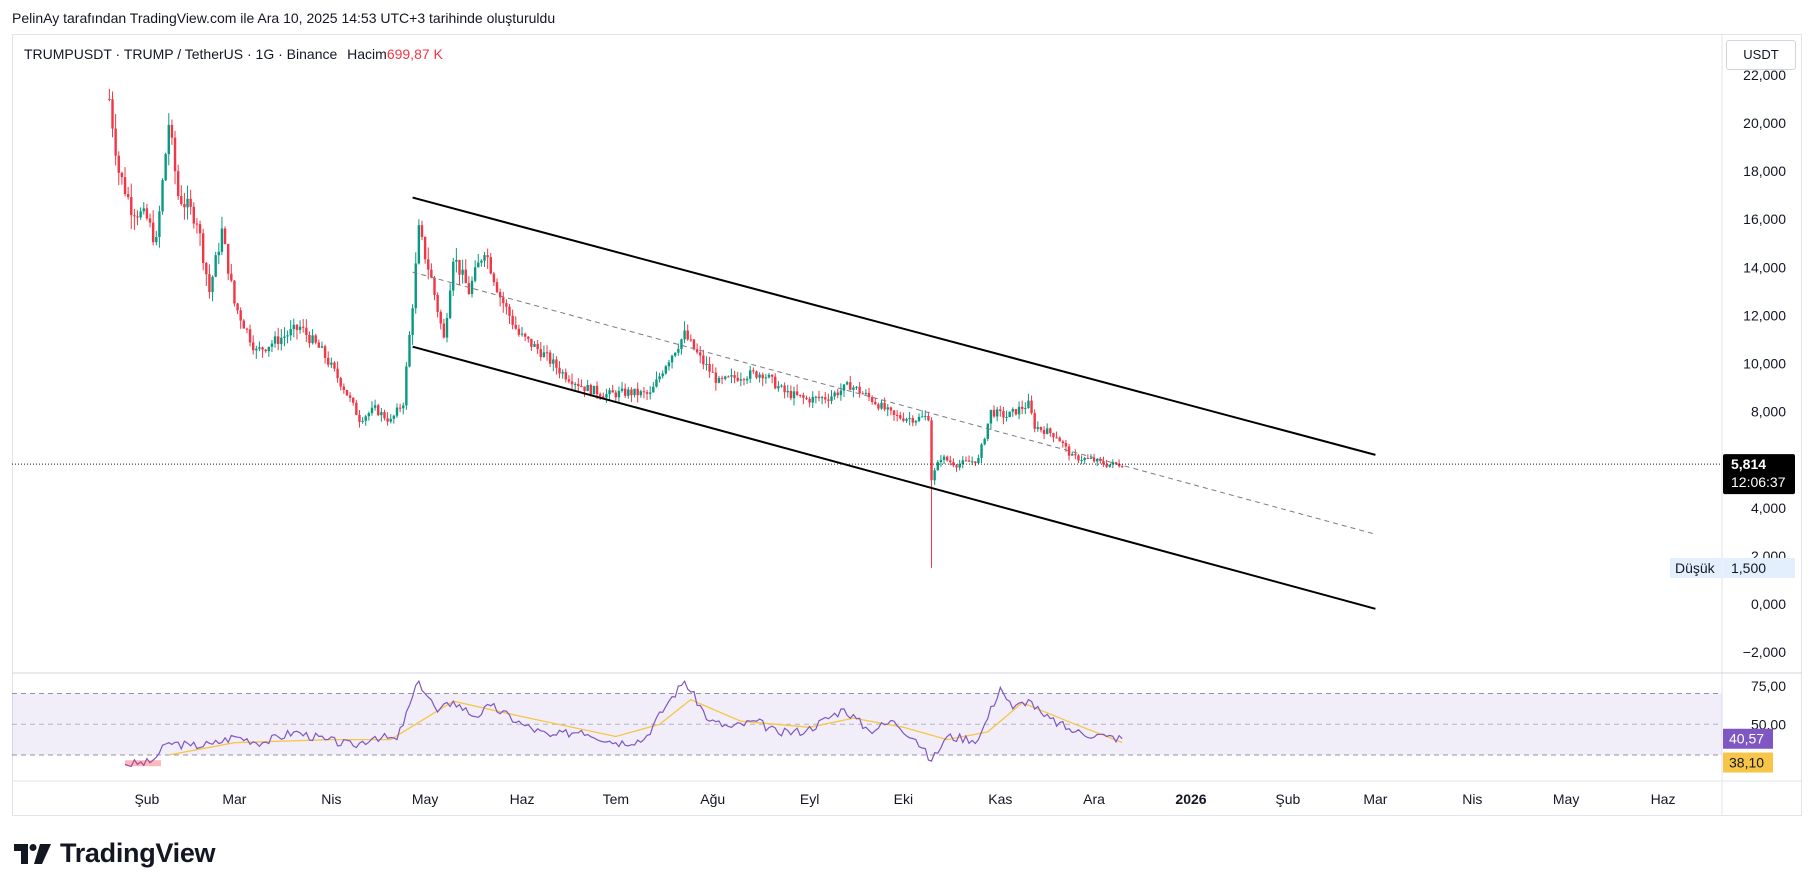  What do you see at coordinates (1764, 267) in the screenshot?
I see `price-tick-label: 14,000` at bounding box center [1764, 267].